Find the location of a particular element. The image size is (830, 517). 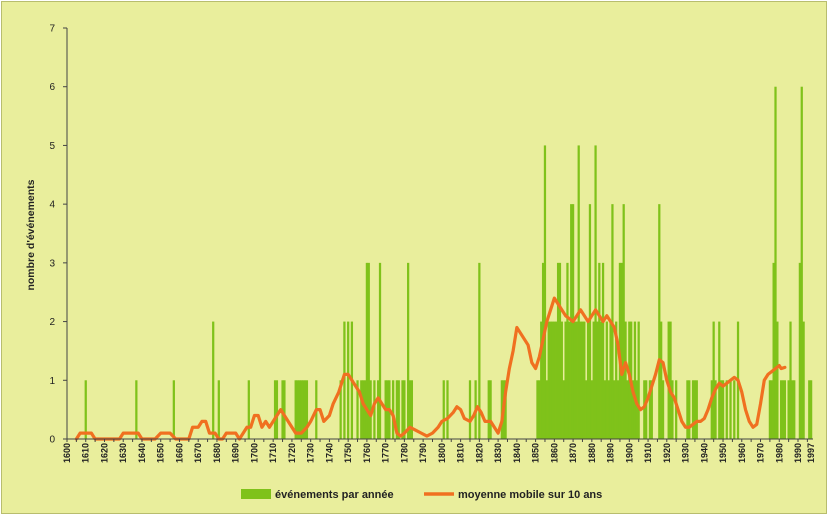

y-tick-label-0: 0 is located at coordinates (52, 440).